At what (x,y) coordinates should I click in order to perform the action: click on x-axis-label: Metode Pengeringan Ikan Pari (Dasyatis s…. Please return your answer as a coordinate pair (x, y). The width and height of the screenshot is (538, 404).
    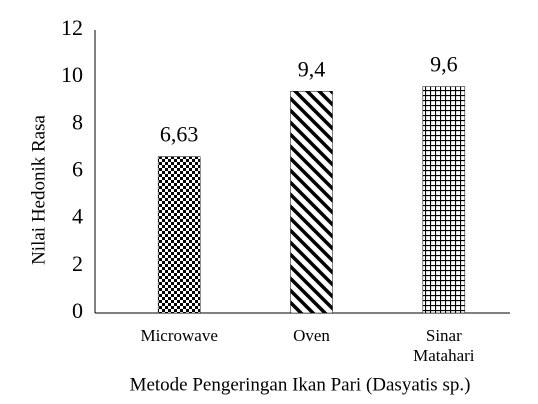
    Looking at the image, I should click on (300, 384).